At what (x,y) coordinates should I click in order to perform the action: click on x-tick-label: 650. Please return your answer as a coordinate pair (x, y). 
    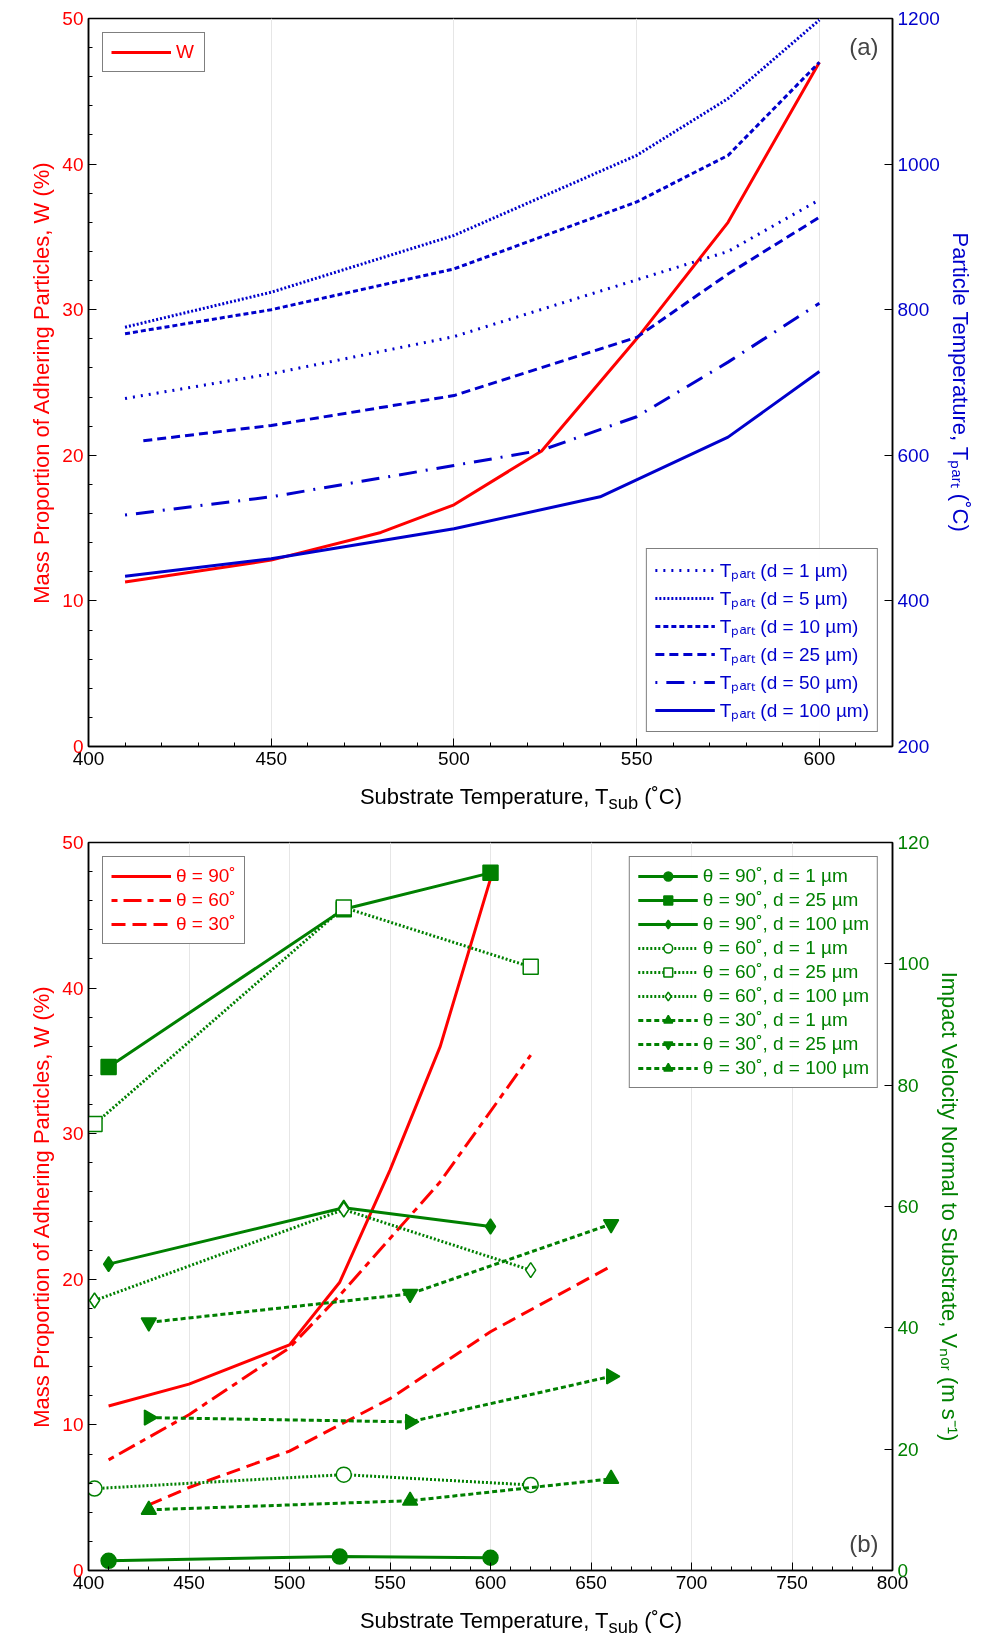
    Looking at the image, I should click on (591, 1582).